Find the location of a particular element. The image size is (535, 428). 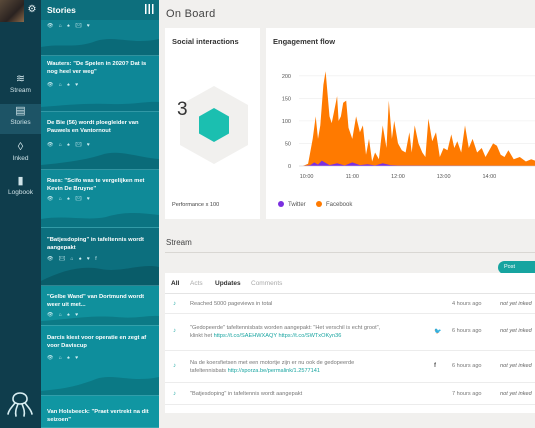

rail-item-label: Stream is located at coordinates (20, 90).